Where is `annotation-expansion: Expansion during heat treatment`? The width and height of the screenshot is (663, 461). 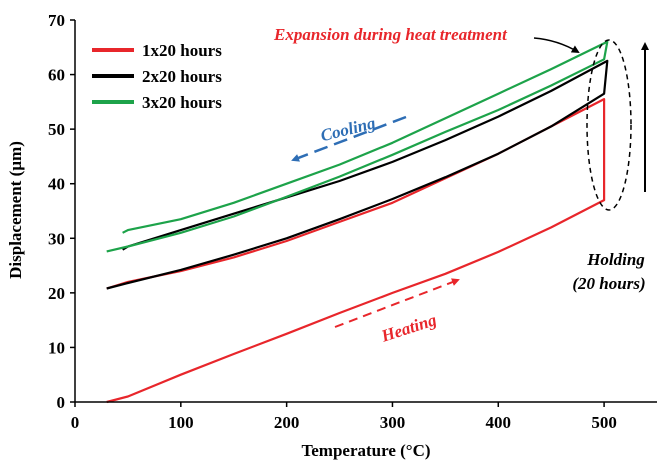
annotation-expansion: Expansion during heat treatment is located at coordinates (390, 34).